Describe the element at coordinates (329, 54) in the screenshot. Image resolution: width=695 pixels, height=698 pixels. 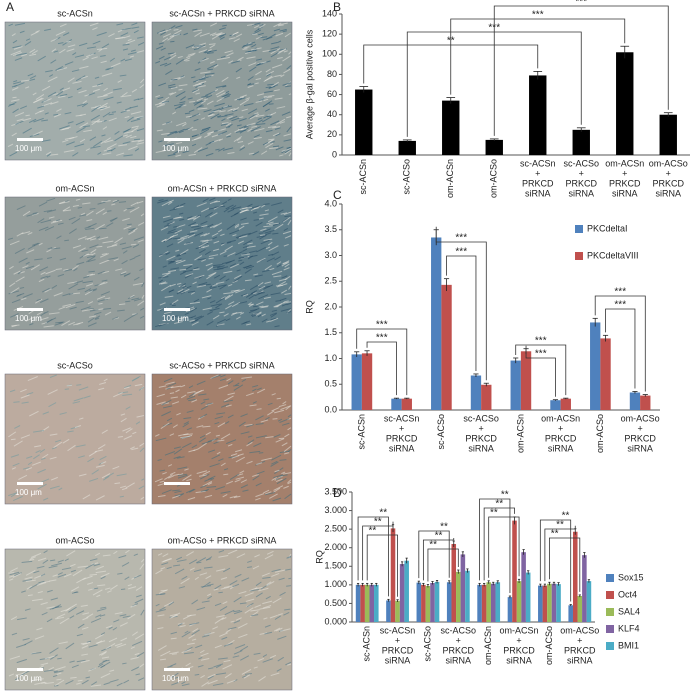
I see `y-tick-label: 100` at that location.